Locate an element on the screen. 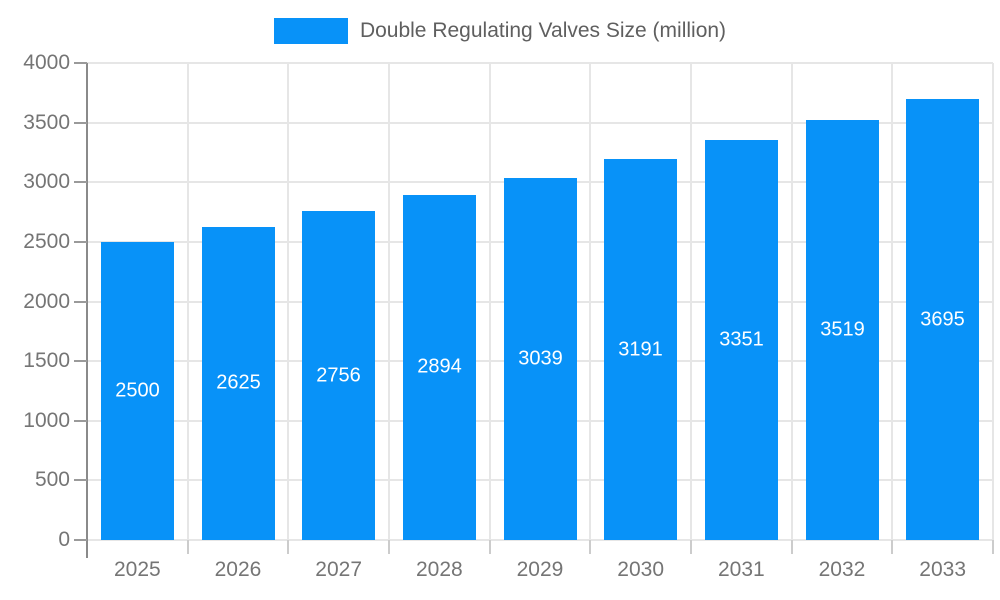 The width and height of the screenshot is (1000, 600). x-axis-label: 2029 is located at coordinates (540, 569).